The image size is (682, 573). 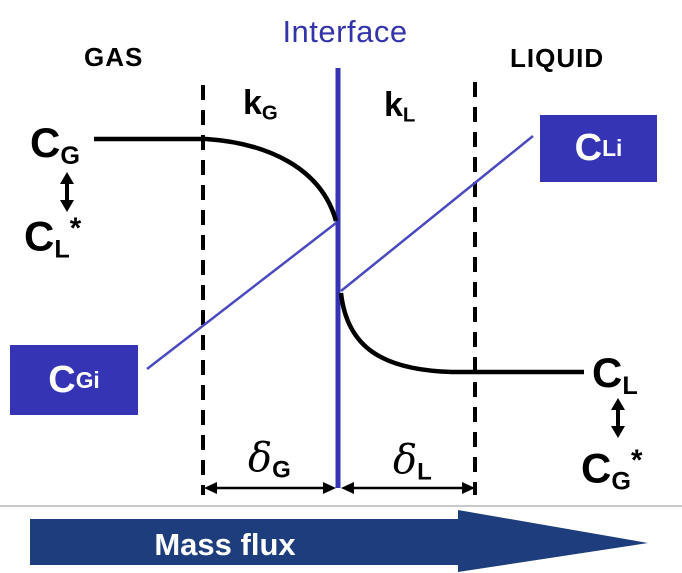 I want to click on liquid-equilibrium-updown-arrow, so click(x=618, y=418).